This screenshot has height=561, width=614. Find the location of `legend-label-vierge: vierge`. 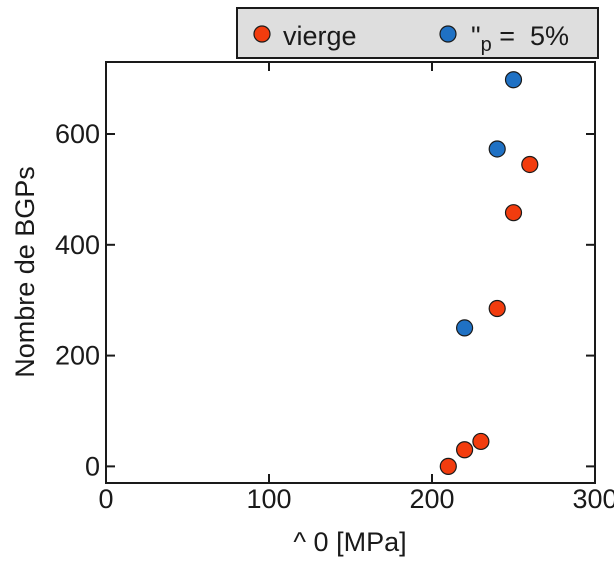

legend-label-vierge: vierge is located at coordinates (320, 36).